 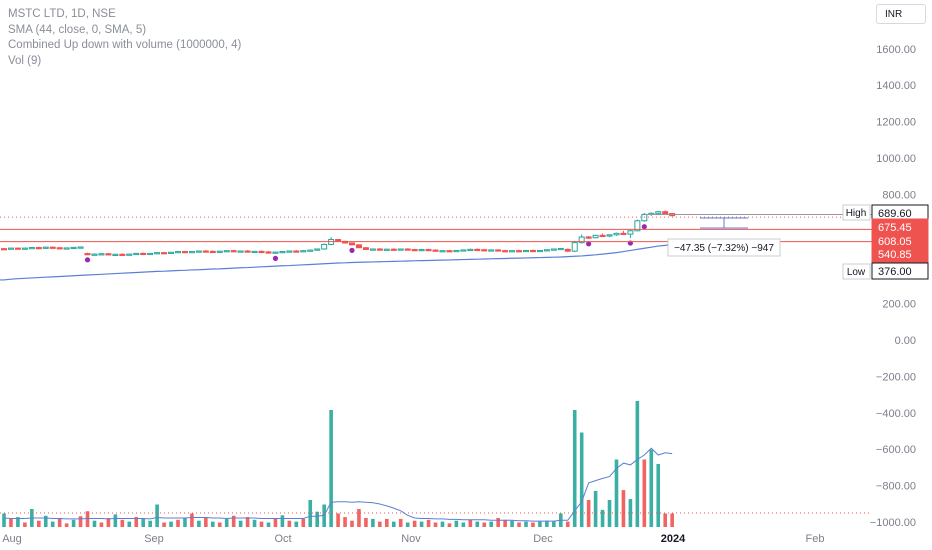 I want to click on currency-button: INR, so click(x=901, y=14).